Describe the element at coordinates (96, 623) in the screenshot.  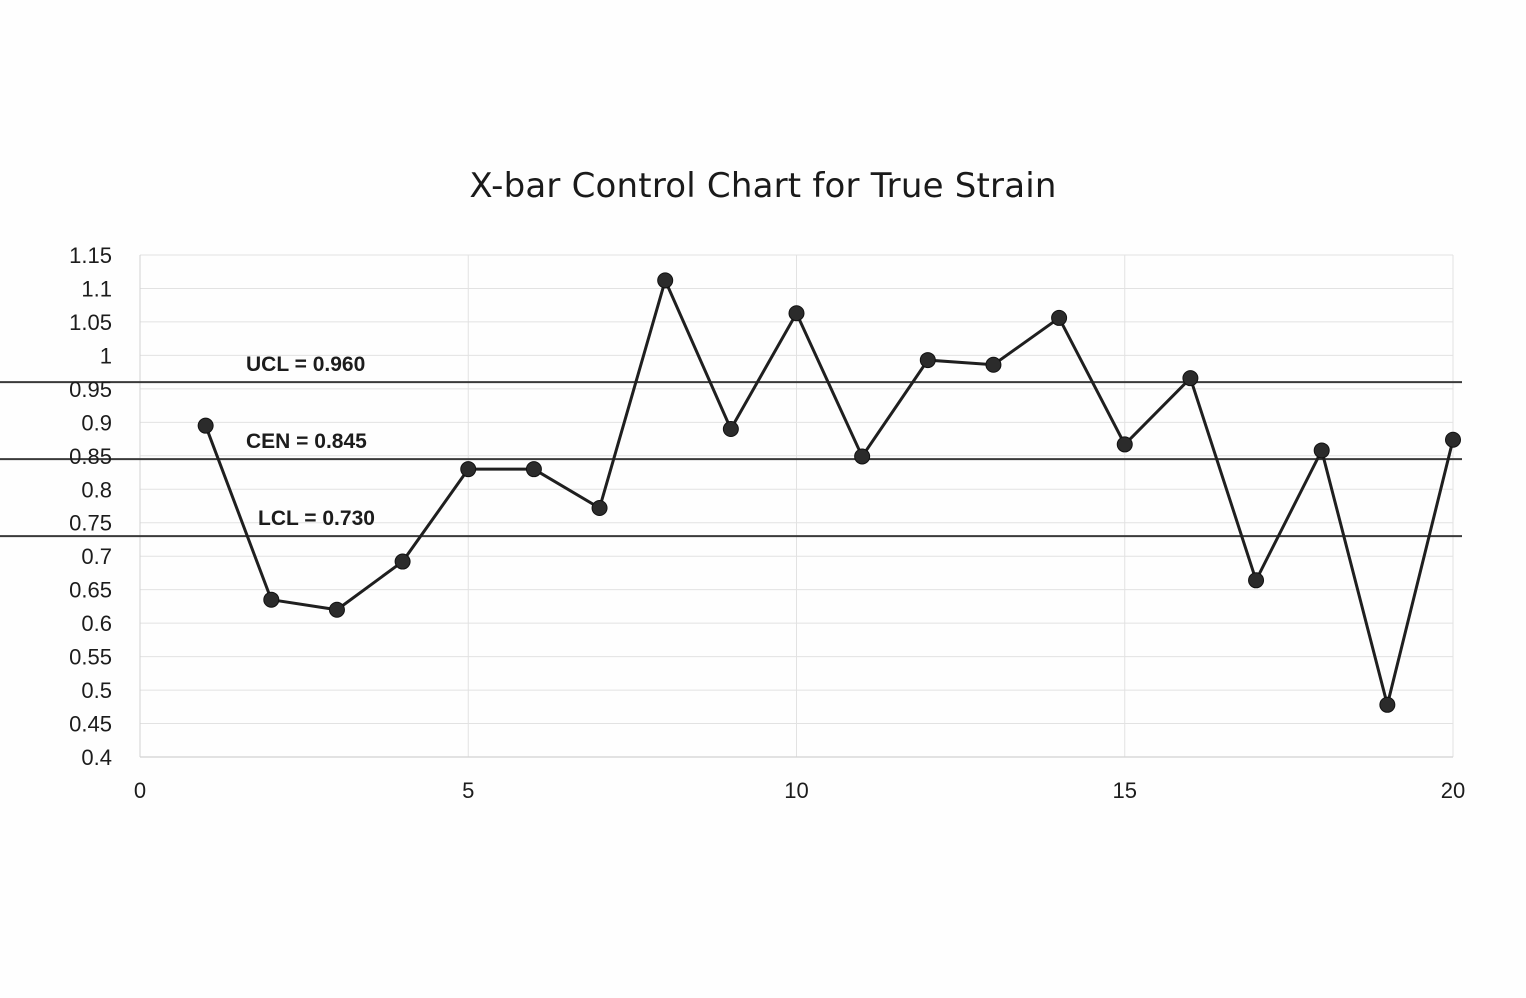
I see `y-tick-label: 0.6` at that location.